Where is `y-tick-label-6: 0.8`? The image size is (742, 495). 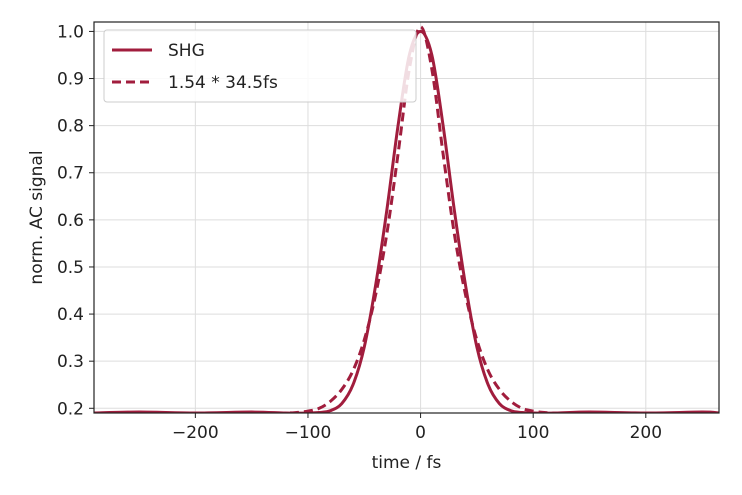 y-tick-label-6: 0.8 is located at coordinates (70, 127).